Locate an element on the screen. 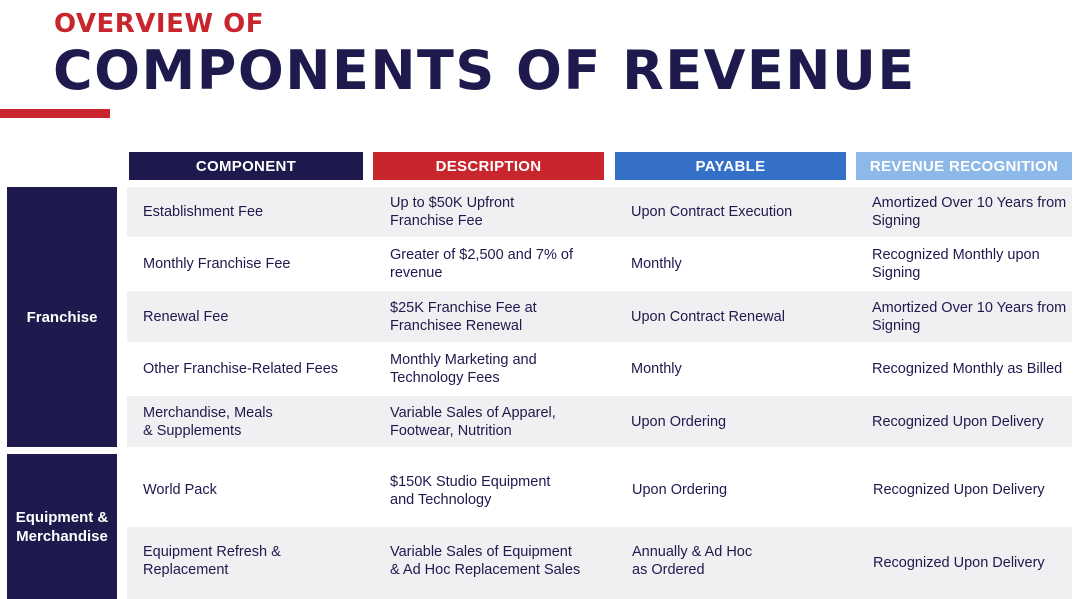 The height and width of the screenshot is (599, 1080). cell-payable: Annually & Ad Hoc as Ordered is located at coordinates (692, 561).